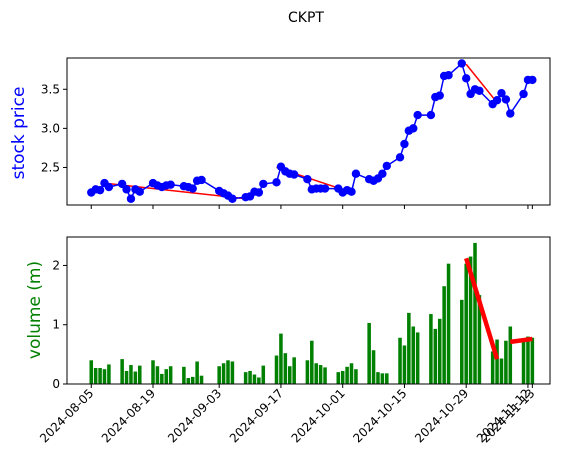 This screenshot has height=471, width=572. What do you see at coordinates (56, 384) in the screenshot?
I see `volume-ytick-label: 0` at bounding box center [56, 384].